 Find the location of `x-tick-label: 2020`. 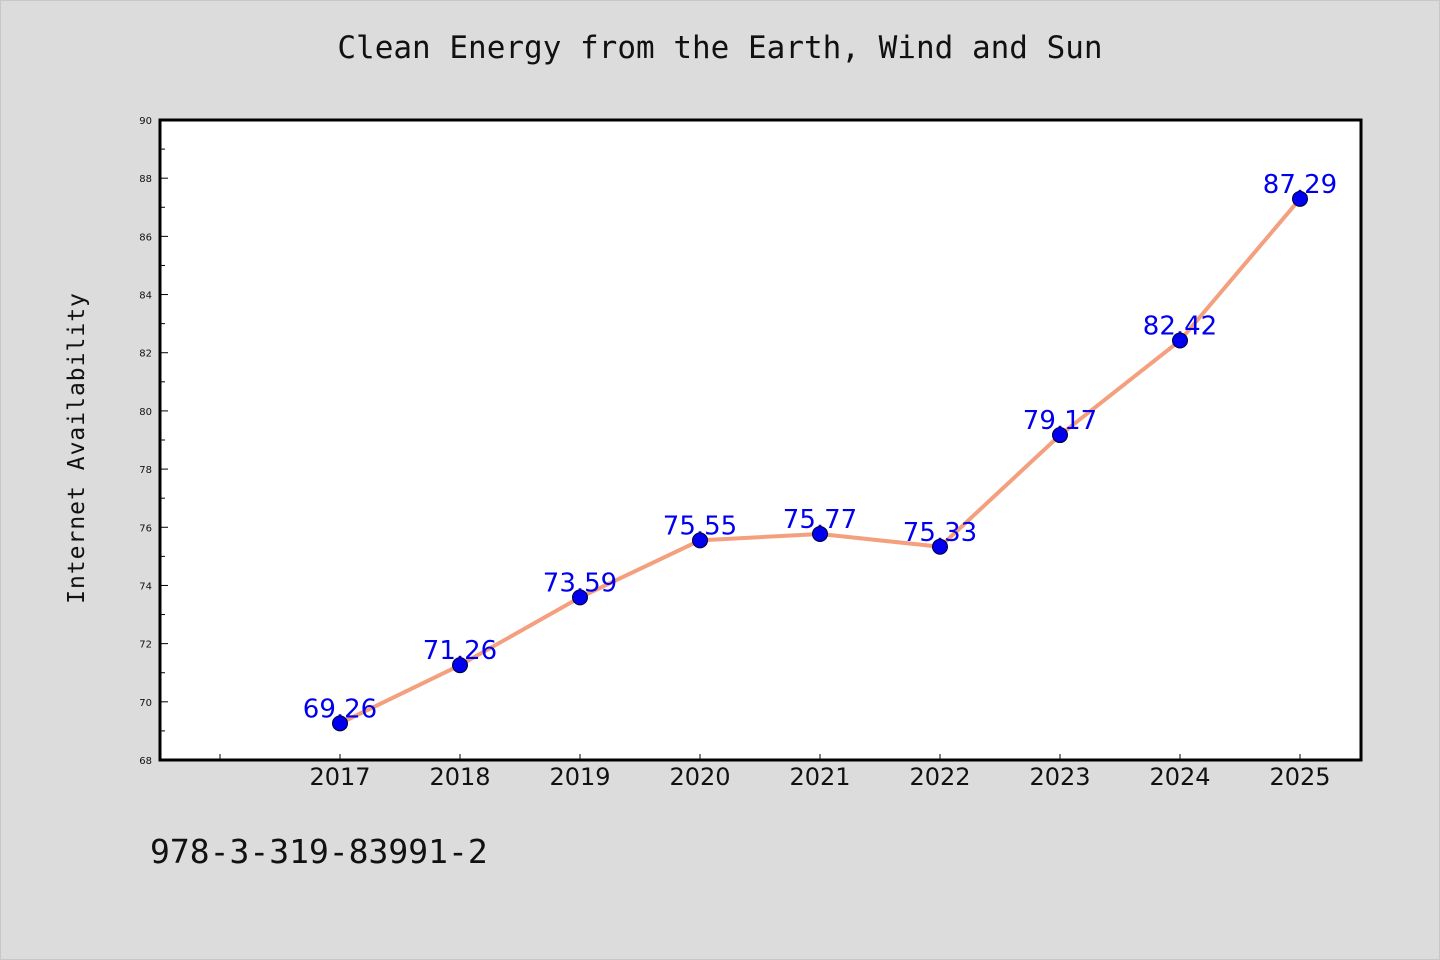

x-tick-label: 2020 is located at coordinates (699, 777).